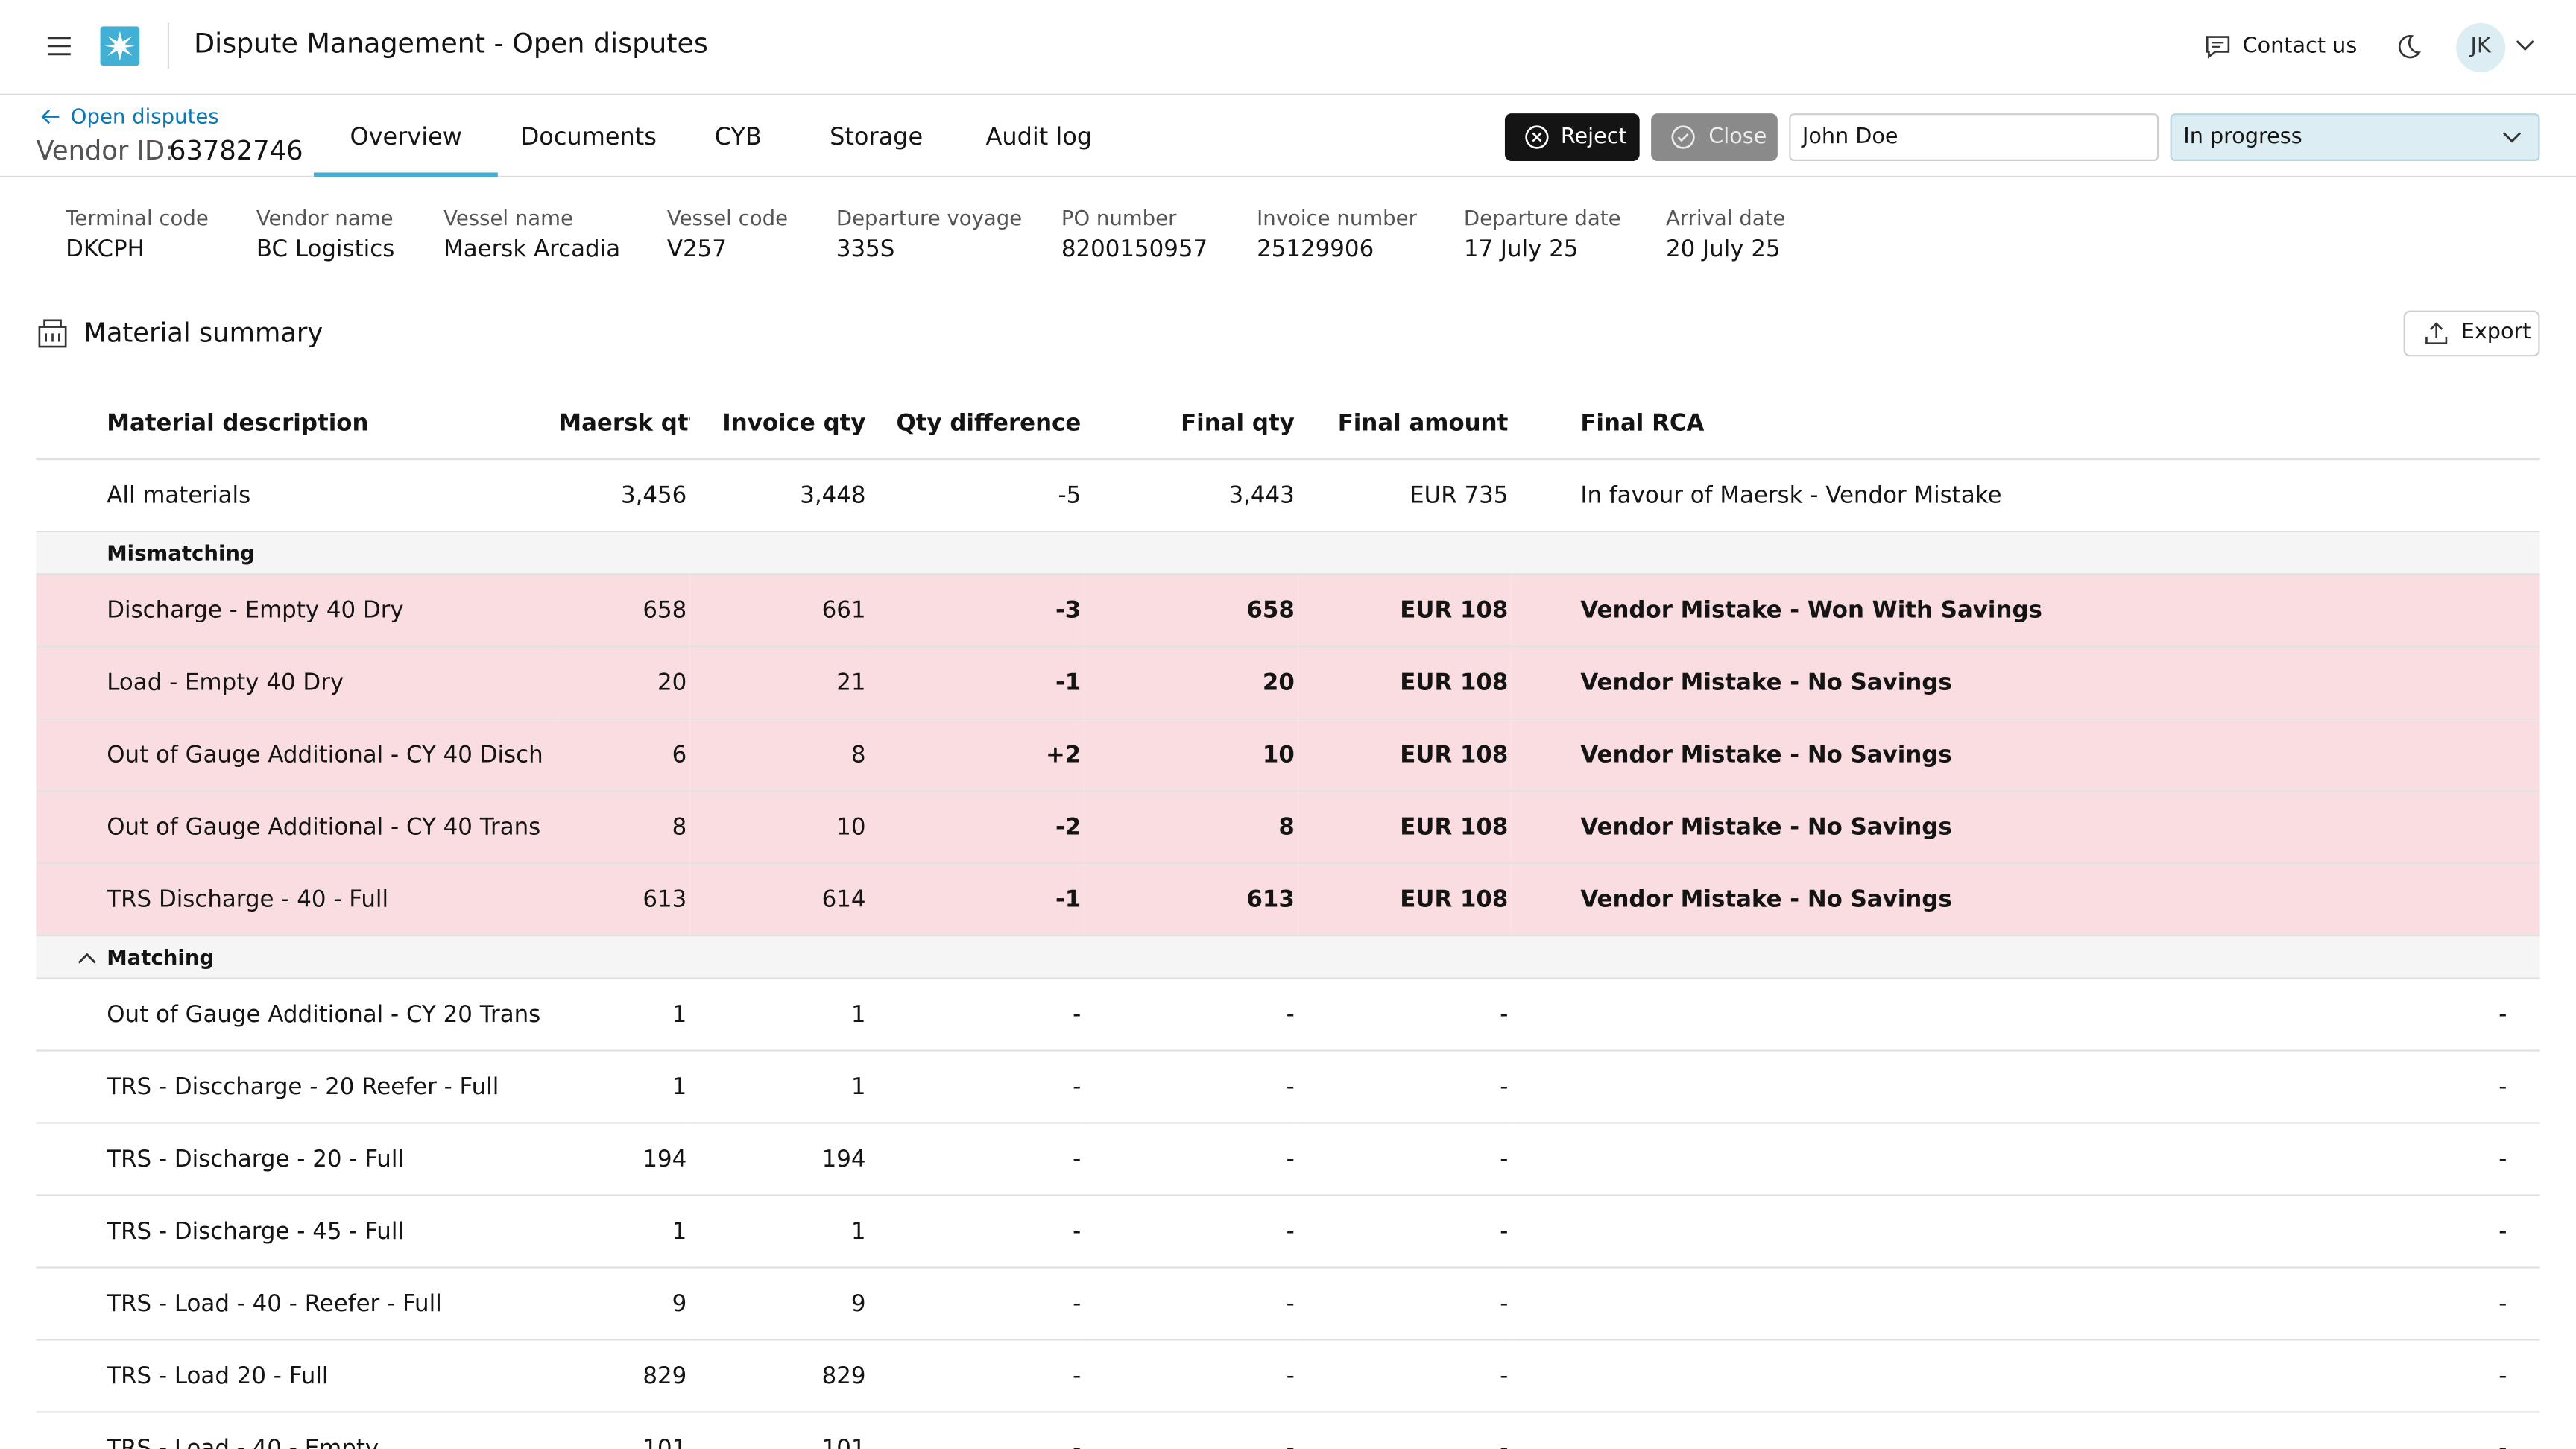 The width and height of the screenshot is (2576, 1449). I want to click on column-header: Maersk qty, so click(624, 424).